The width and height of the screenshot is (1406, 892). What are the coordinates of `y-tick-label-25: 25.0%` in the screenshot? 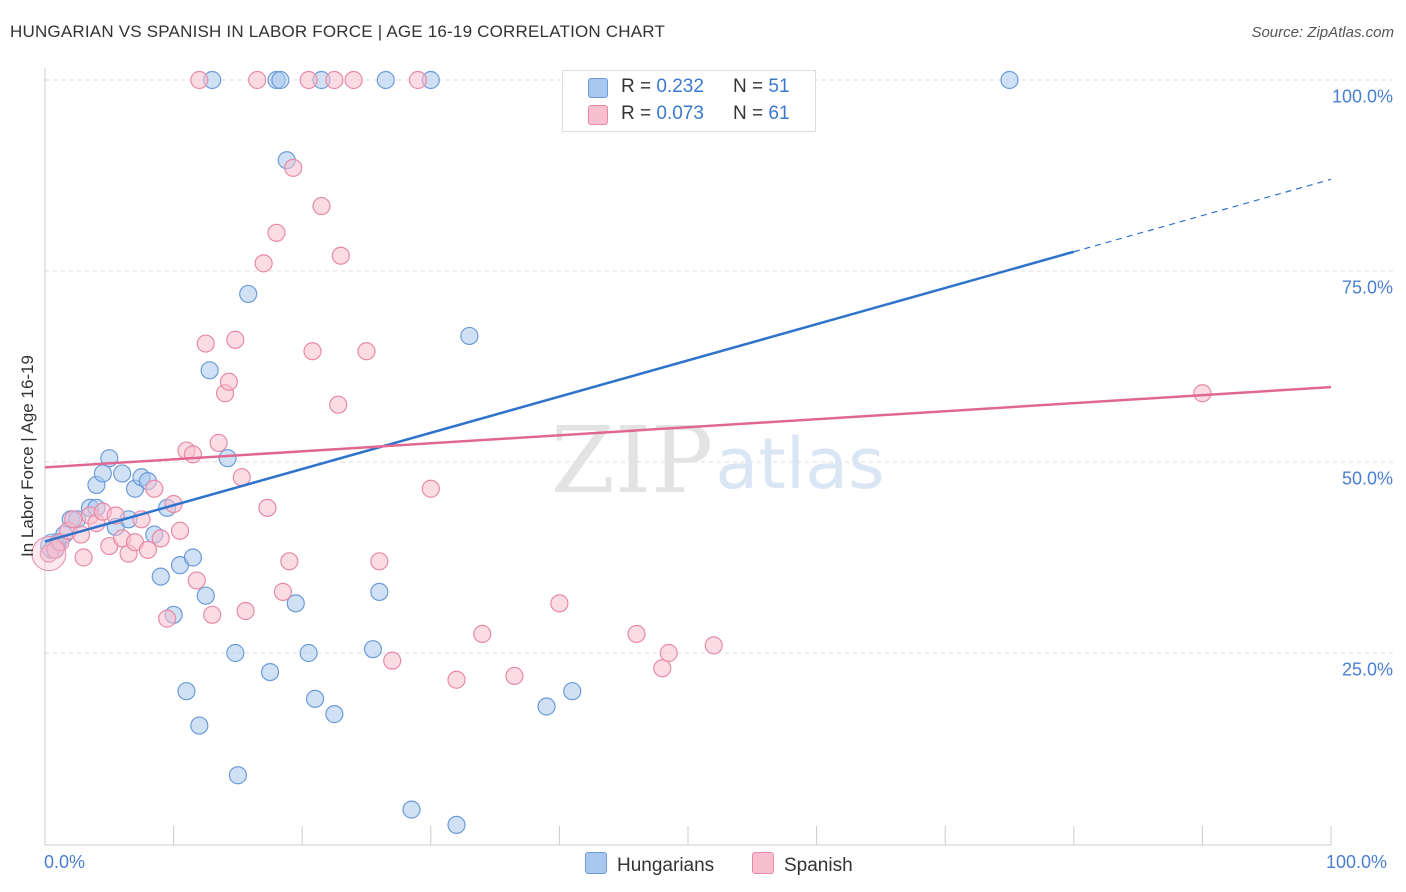 It's located at (1367, 669).